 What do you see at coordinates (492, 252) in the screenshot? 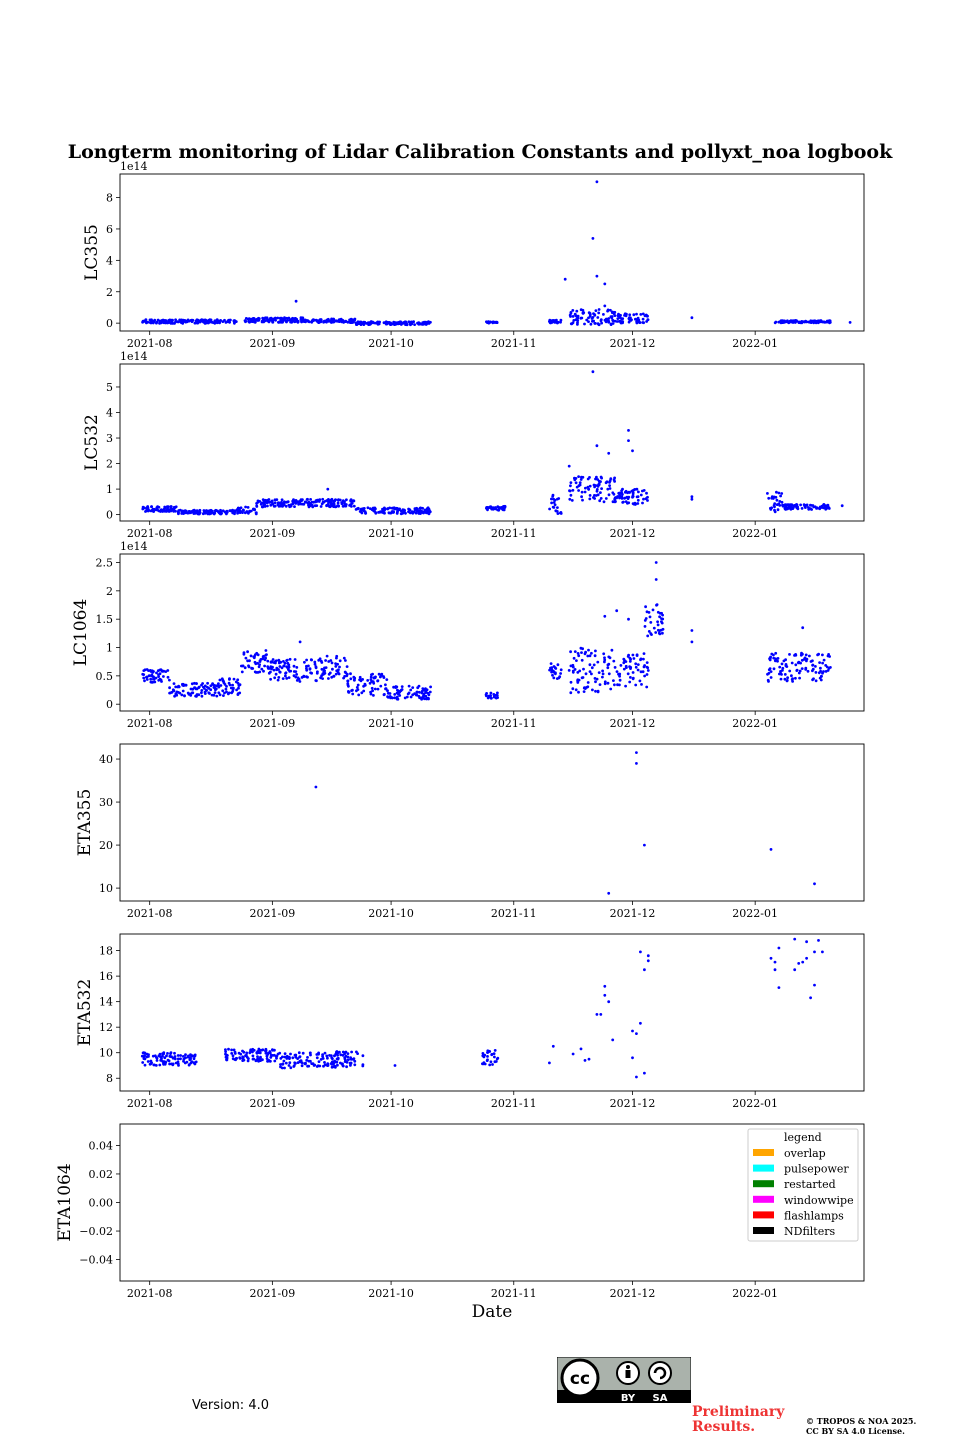
I see `axes-frame` at bounding box center [492, 252].